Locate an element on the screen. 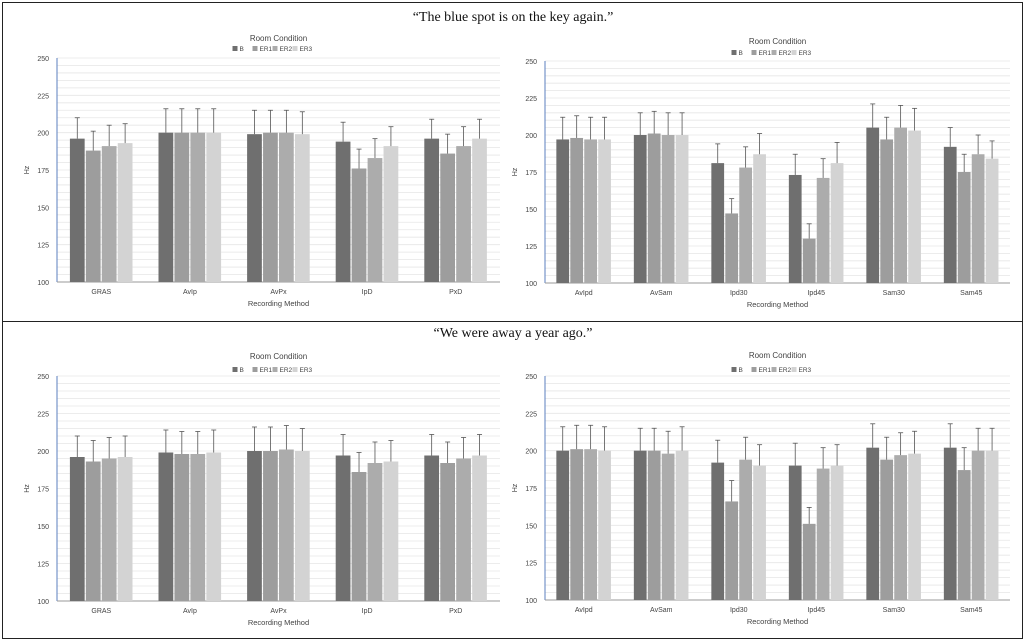  x-tick-label: IpD is located at coordinates (367, 611).